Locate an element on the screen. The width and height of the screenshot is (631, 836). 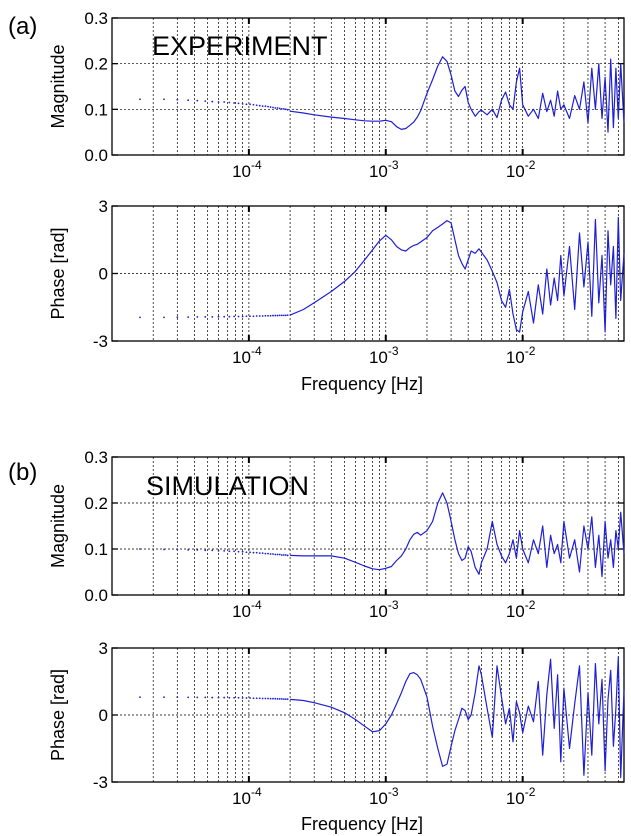
y-axis-label: Magnitude is located at coordinates (58, 86).